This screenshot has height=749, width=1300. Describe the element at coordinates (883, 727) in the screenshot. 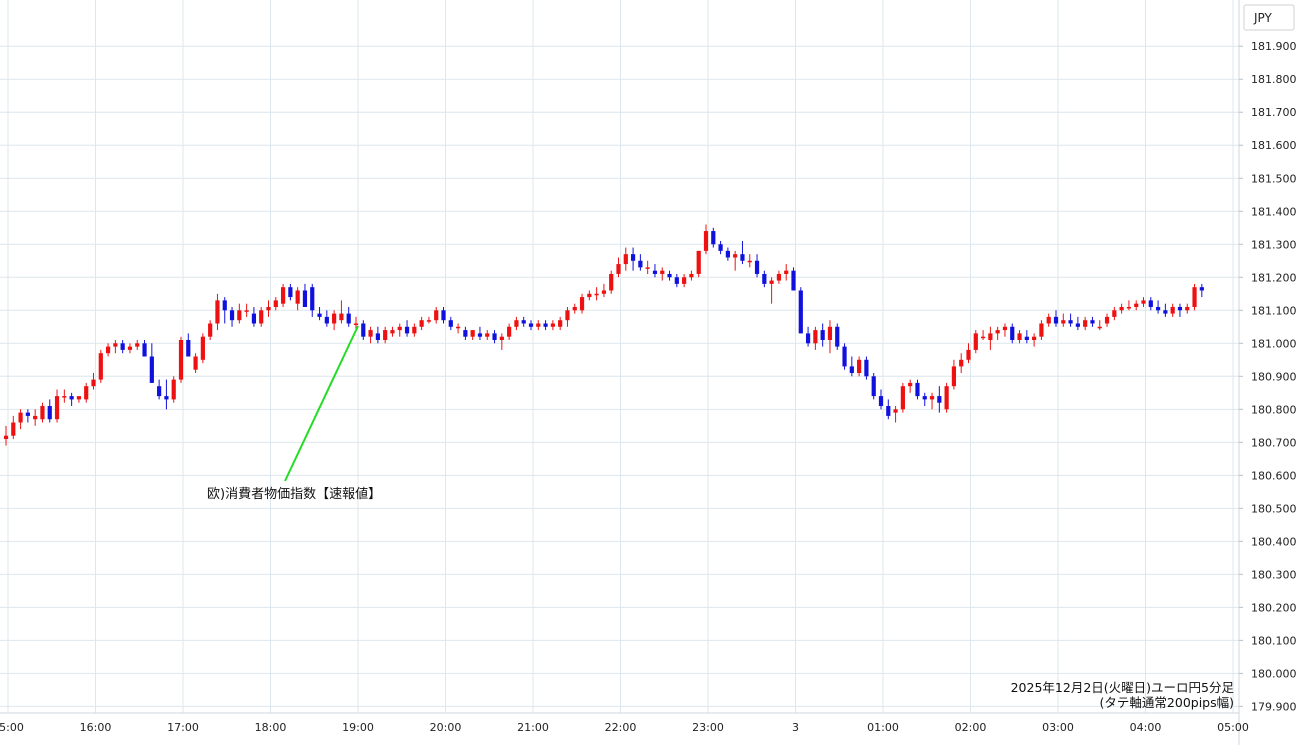

I see `x-tick-label: 01:00` at that location.